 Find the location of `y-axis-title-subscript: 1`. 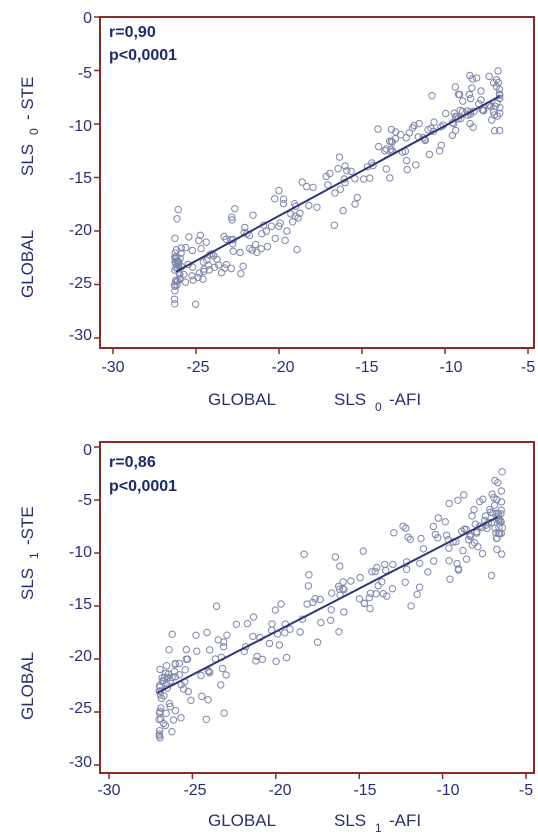

y-axis-title-subscript: 1 is located at coordinates (34, 555).